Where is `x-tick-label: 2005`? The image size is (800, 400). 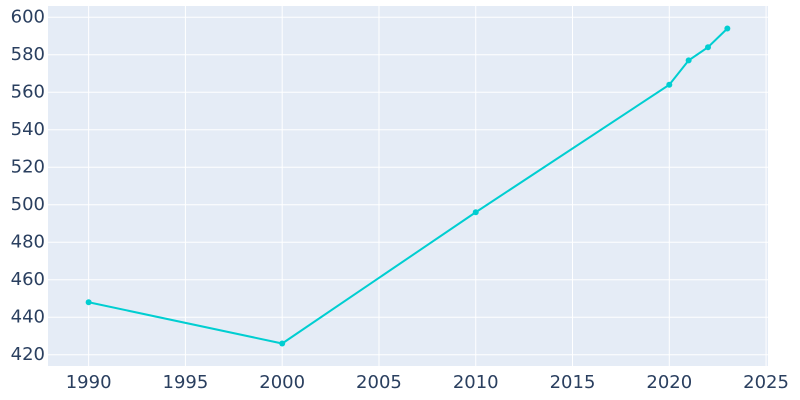
x-tick-label: 2005 is located at coordinates (379, 382).